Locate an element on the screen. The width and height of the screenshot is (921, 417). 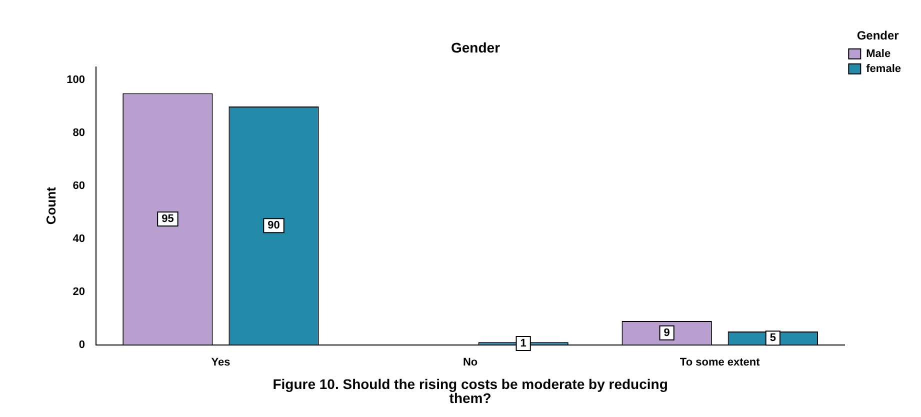
legend-title: Gender is located at coordinates (878, 35).